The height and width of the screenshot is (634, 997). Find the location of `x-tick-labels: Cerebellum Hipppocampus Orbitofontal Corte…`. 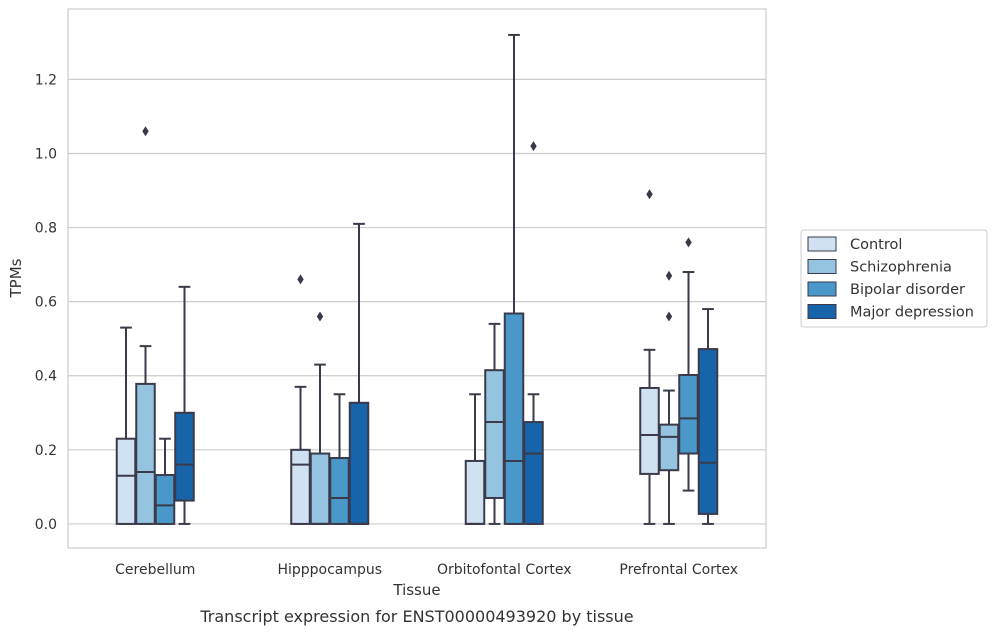

x-tick-labels: Cerebellum Hipppocampus Orbitofontal Corte… is located at coordinates (426, 570).